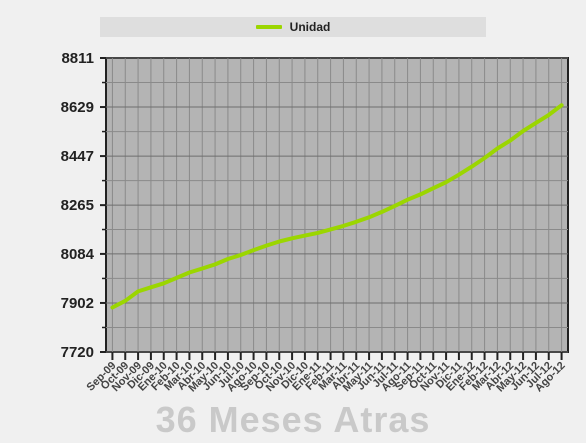 This screenshot has width=586, height=443. Describe the element at coordinates (77, 156) in the screenshot. I see `y-tick-label: 8447` at that location.